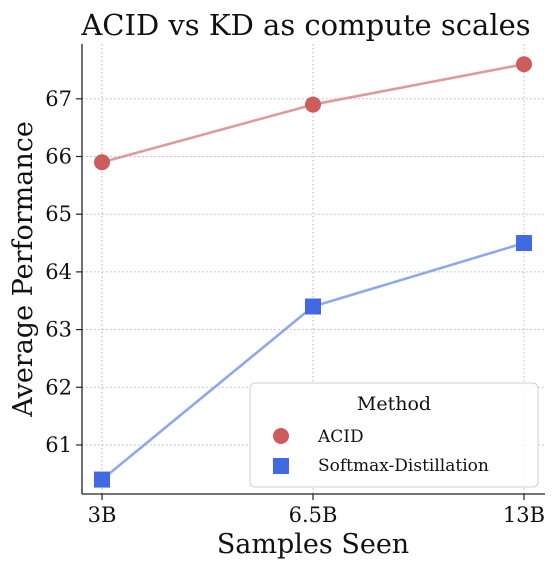 This screenshot has height=568, width=560. Describe the element at coordinates (281, 436) in the screenshot. I see `legend-marker-acid` at that location.